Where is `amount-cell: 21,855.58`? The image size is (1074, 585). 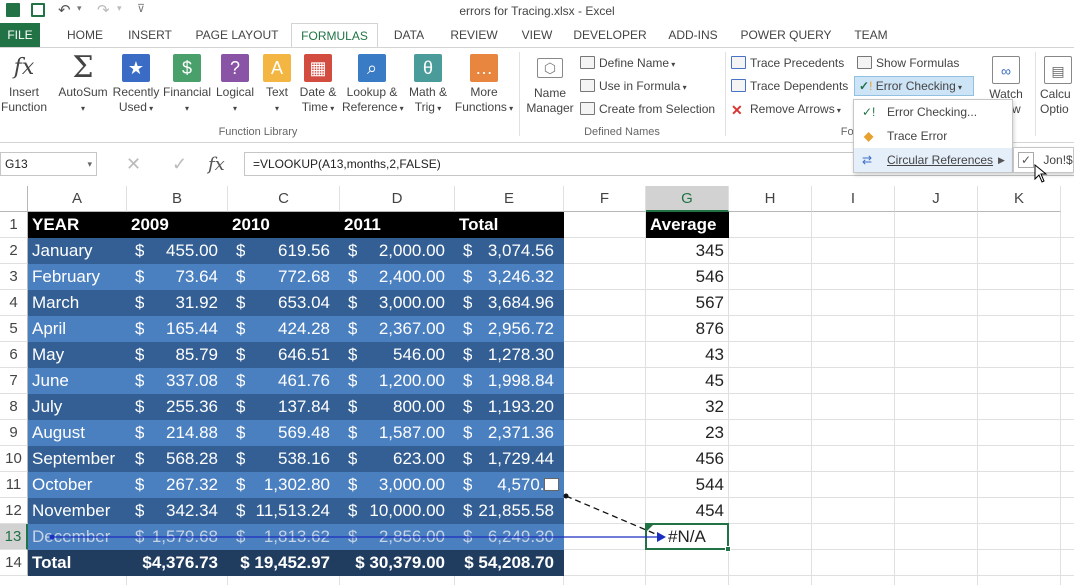
amount-cell: 21,855.58 is located at coordinates (516, 510).